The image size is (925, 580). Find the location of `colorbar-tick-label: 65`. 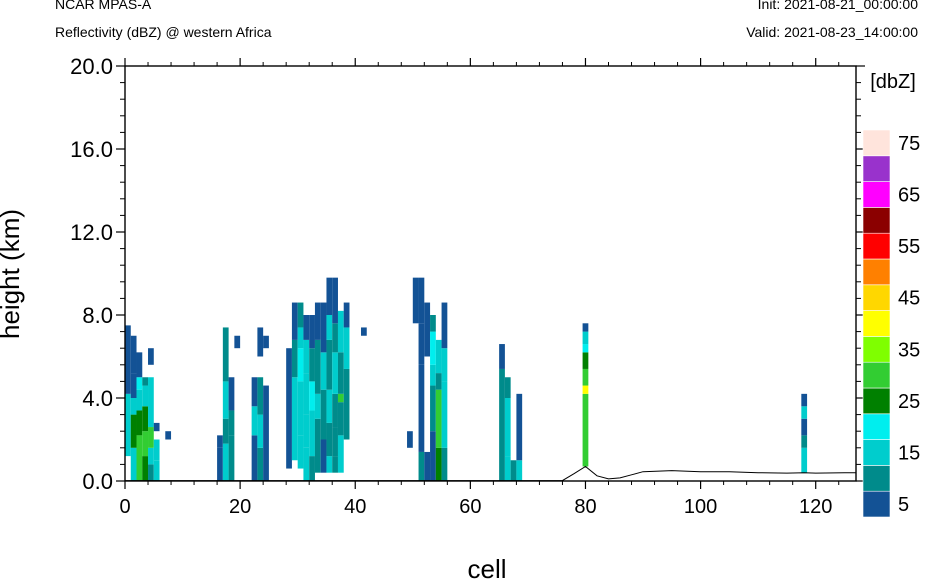

colorbar-tick-label: 65 is located at coordinates (909, 196).